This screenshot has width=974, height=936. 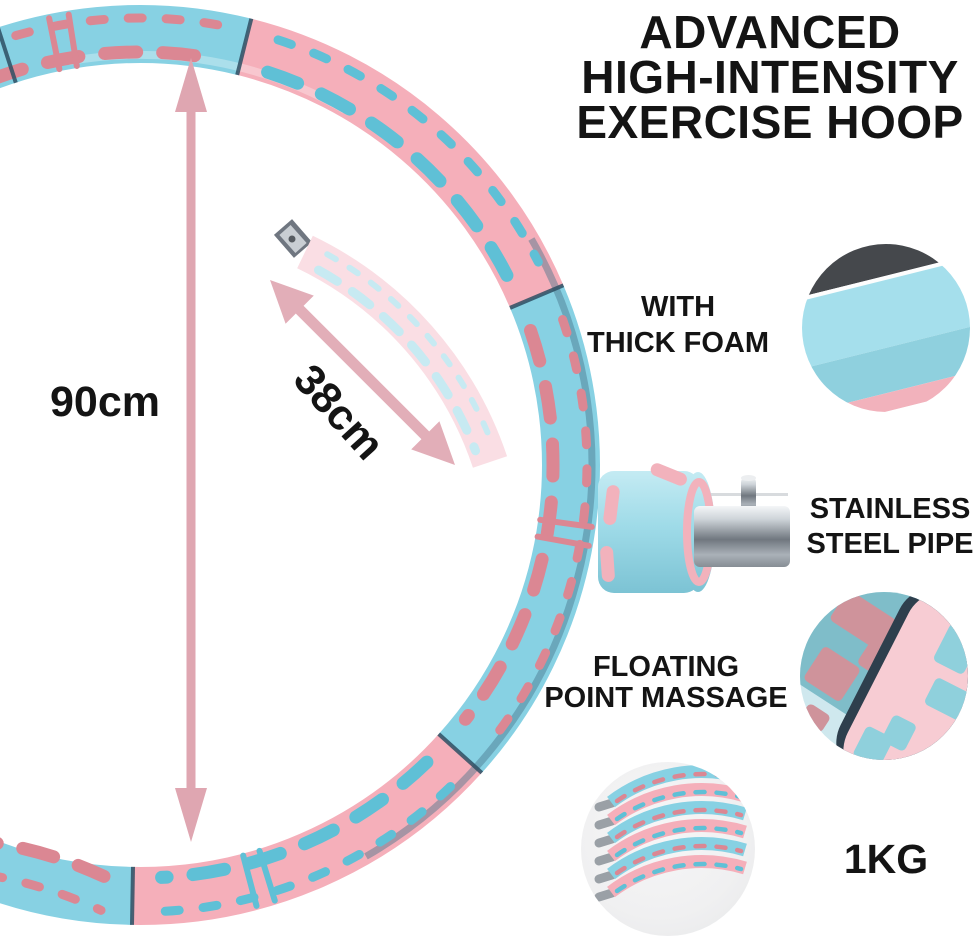 What do you see at coordinates (884, 676) in the screenshot?
I see `massage-closeup-photo` at bounding box center [884, 676].